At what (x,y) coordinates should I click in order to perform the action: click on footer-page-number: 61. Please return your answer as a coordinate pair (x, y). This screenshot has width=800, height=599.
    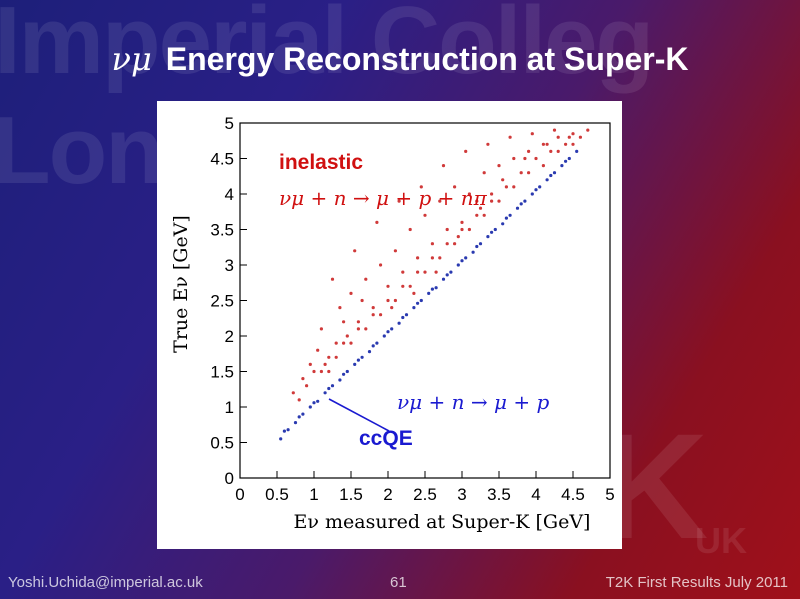
    Looking at the image, I should click on (398, 582).